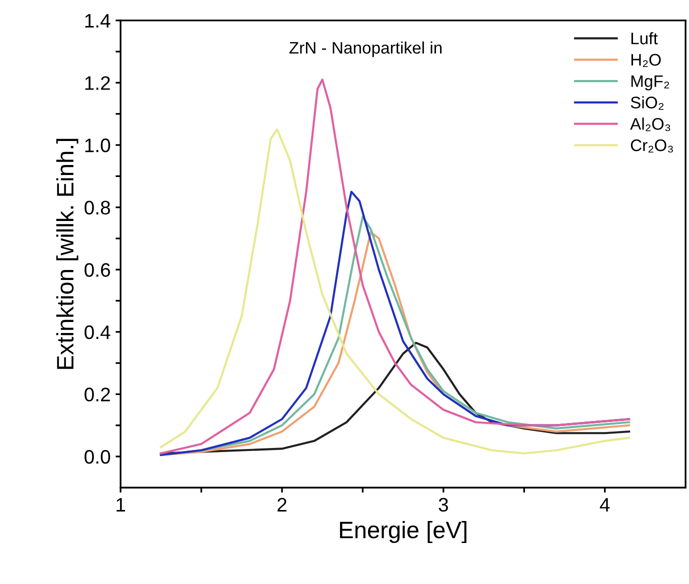 Image resolution: width=689 pixels, height=584 pixels. I want to click on legend-label: H₂O, so click(646, 60).